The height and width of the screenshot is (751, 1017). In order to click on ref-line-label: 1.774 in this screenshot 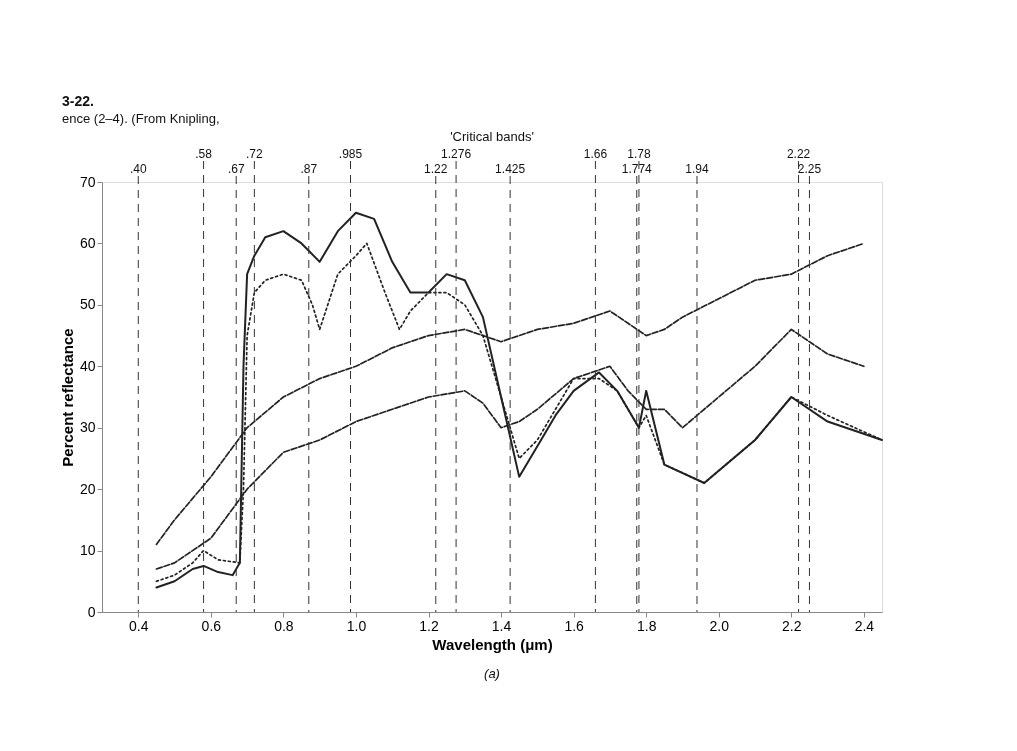, I will do `click(637, 169)`.